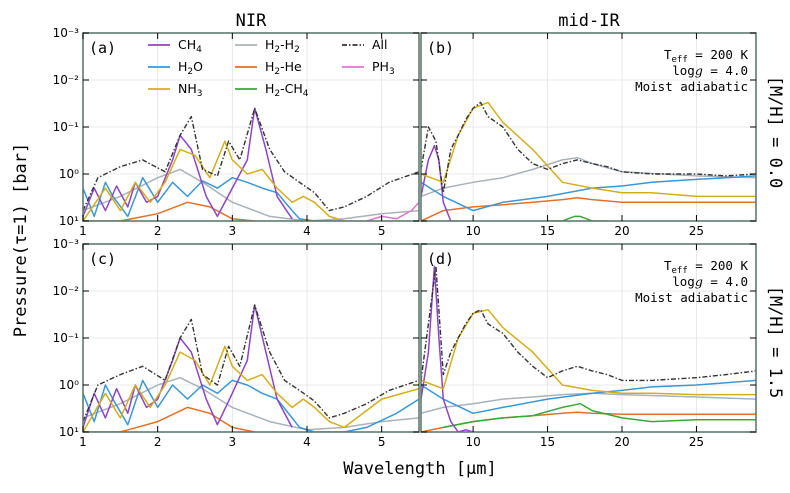  I want to click on nir-column-title: NIR, so click(251, 21).